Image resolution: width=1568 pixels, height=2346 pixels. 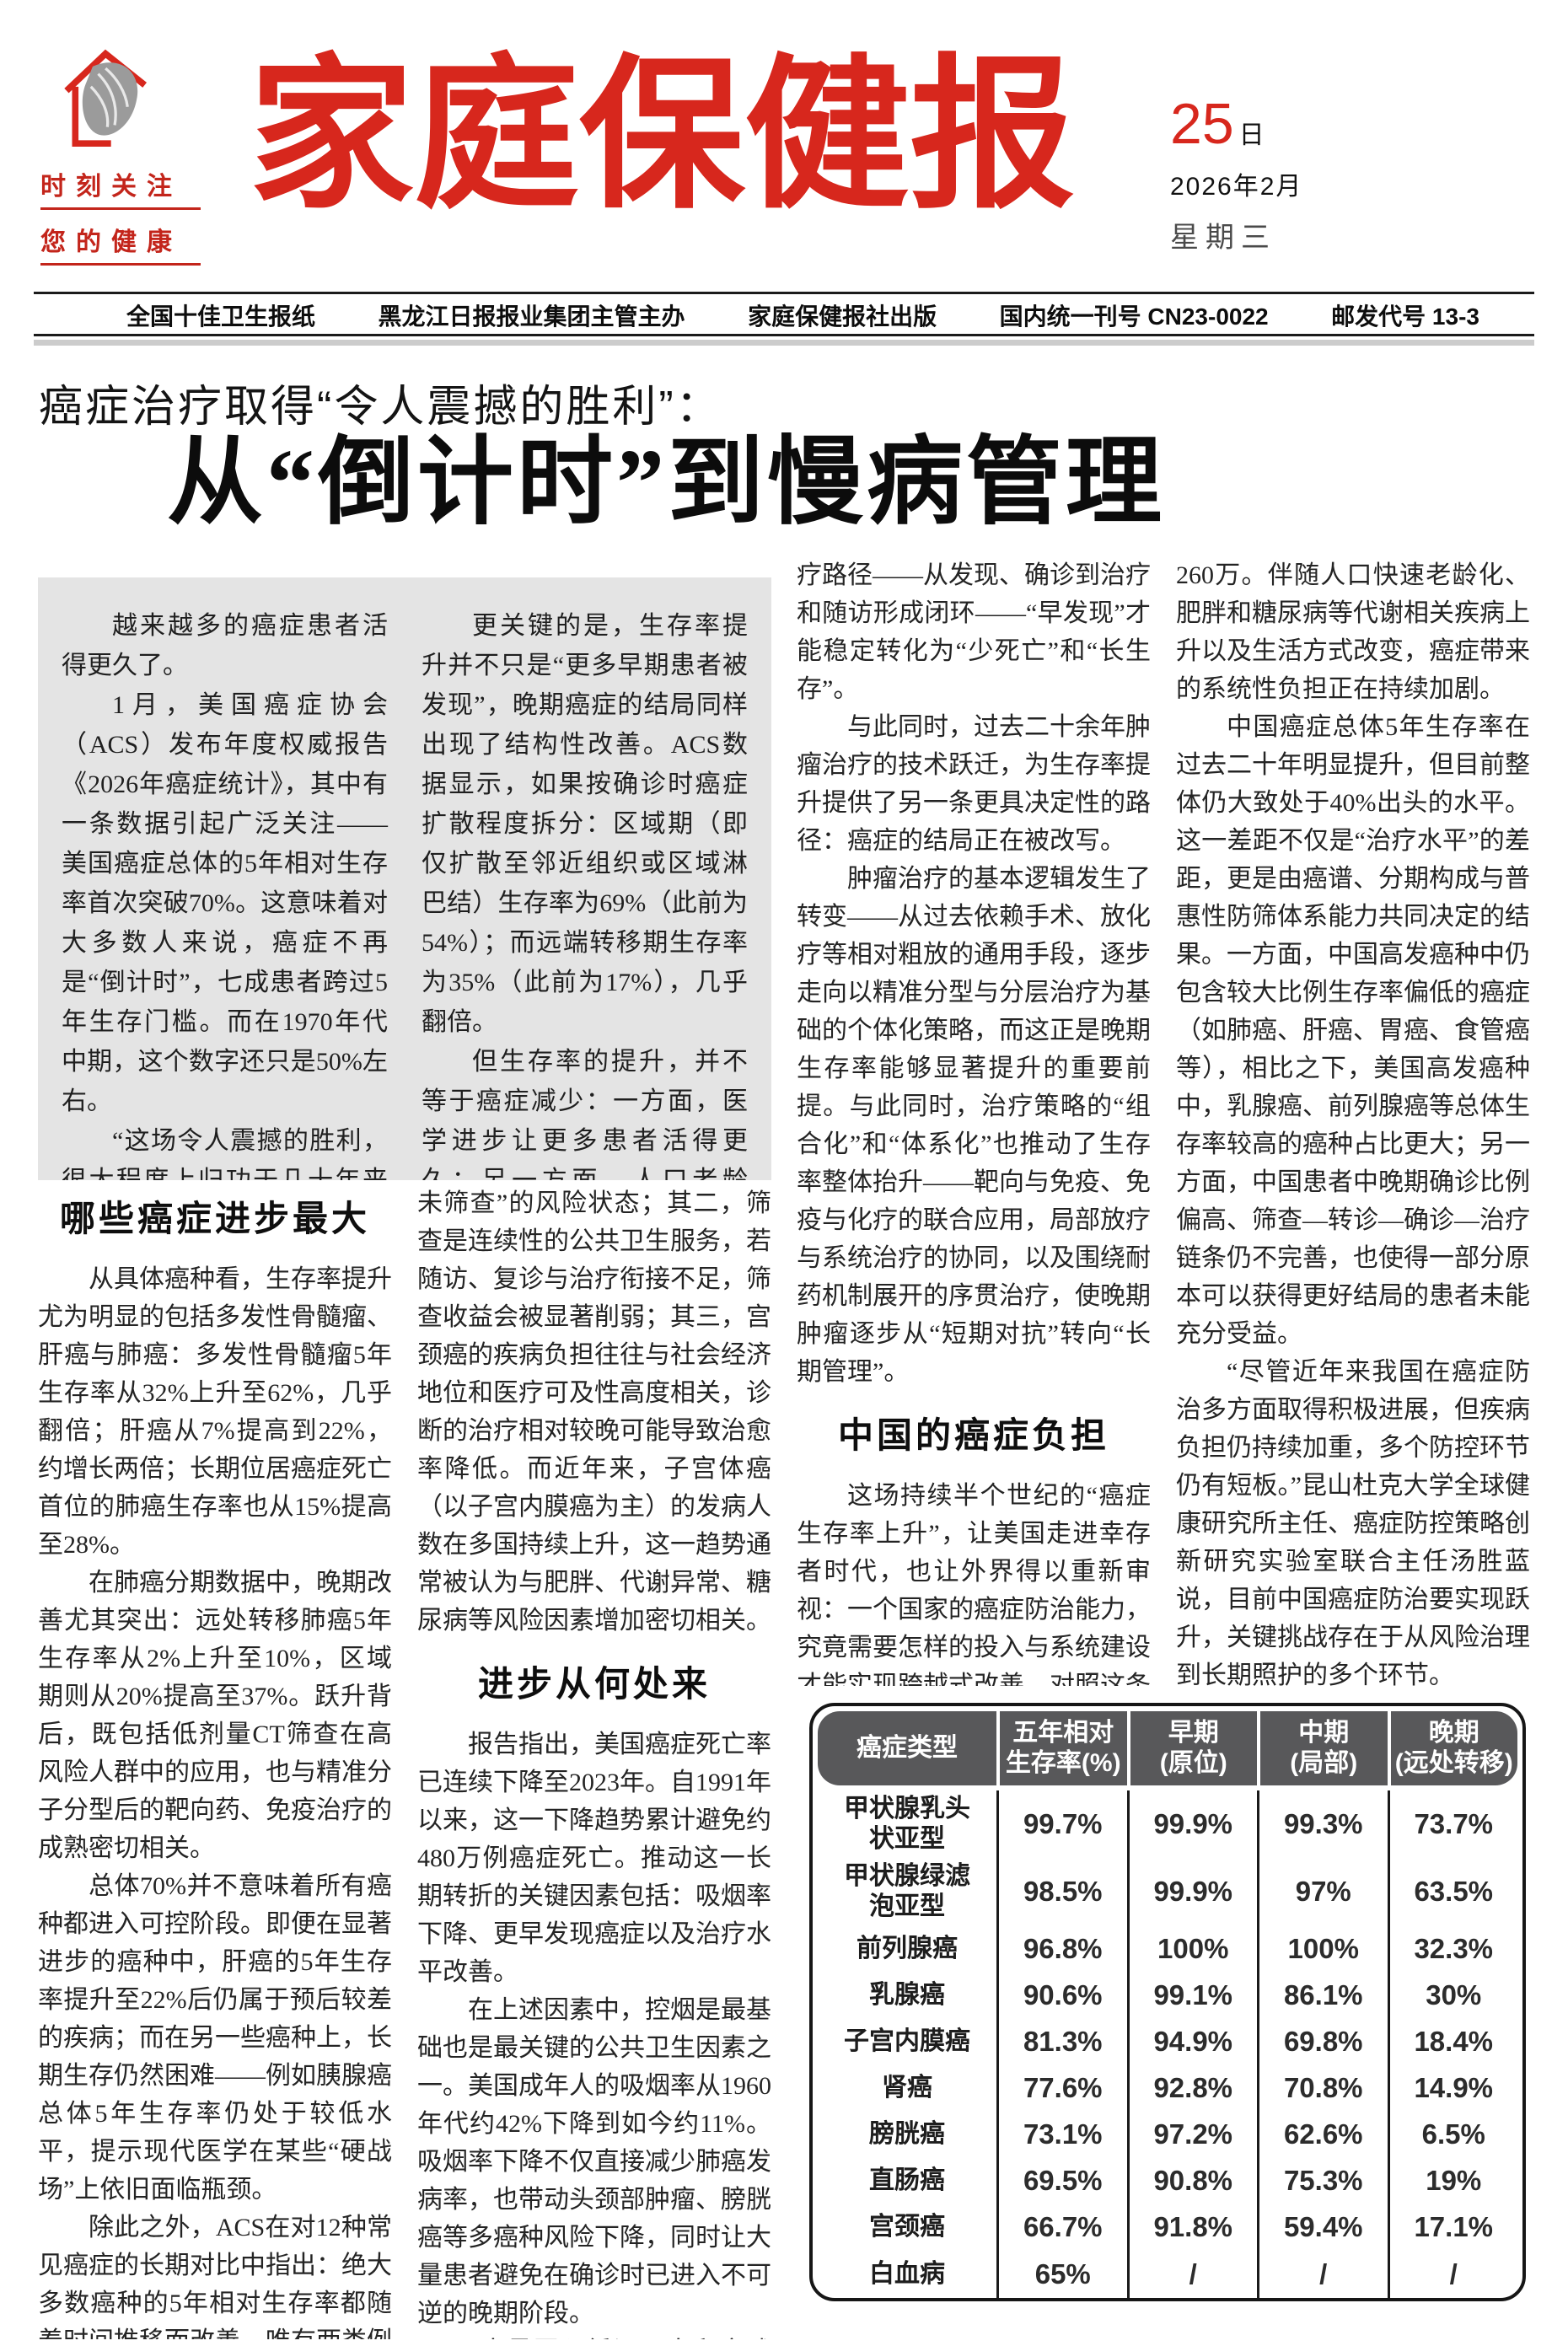 I want to click on table-cell: 91.8%, so click(x=1192, y=2227).